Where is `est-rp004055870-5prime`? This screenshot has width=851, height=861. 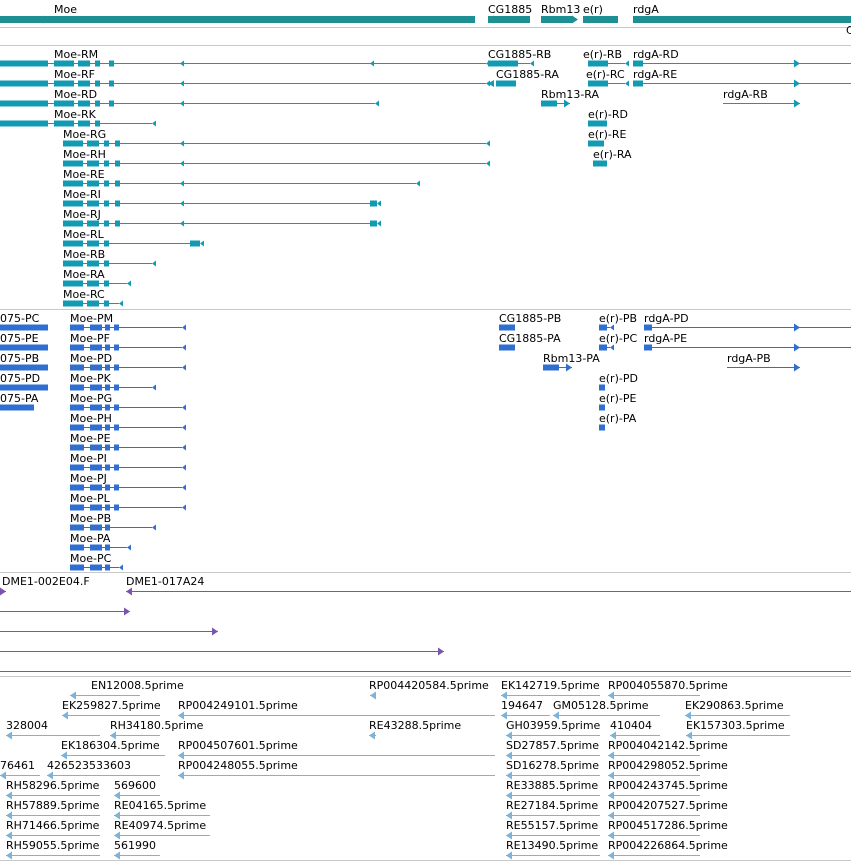
est-rp004055870-5prime is located at coordinates (654, 695).